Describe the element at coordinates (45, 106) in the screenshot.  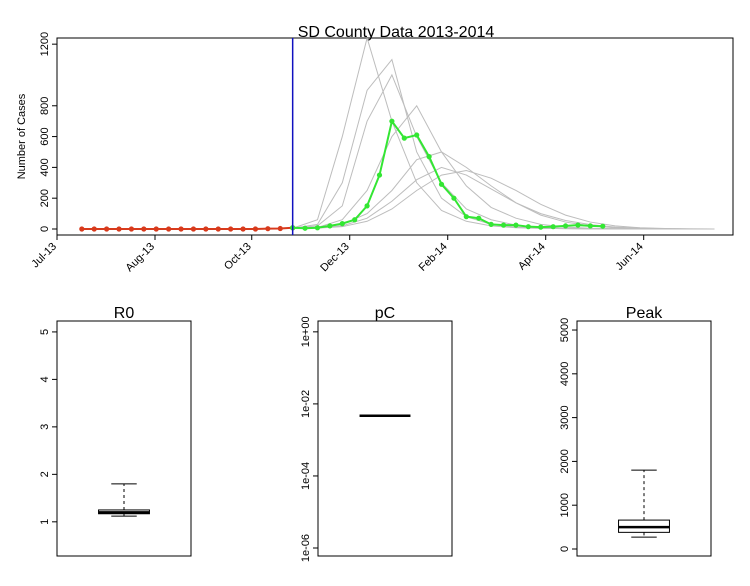
I see `y-tick-label: 800` at that location.